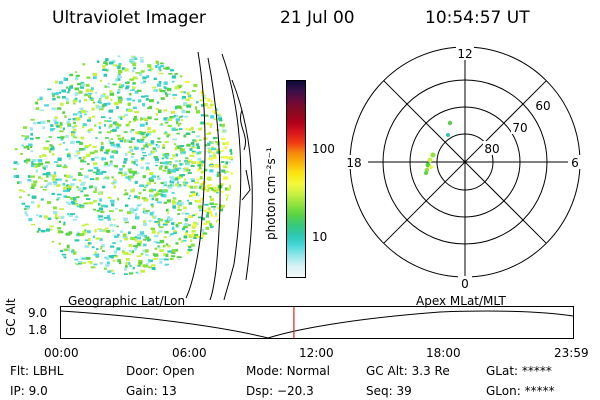 Image resolution: width=600 pixels, height=400 pixels. I want to click on seq-field: Seq: 39, so click(389, 391).